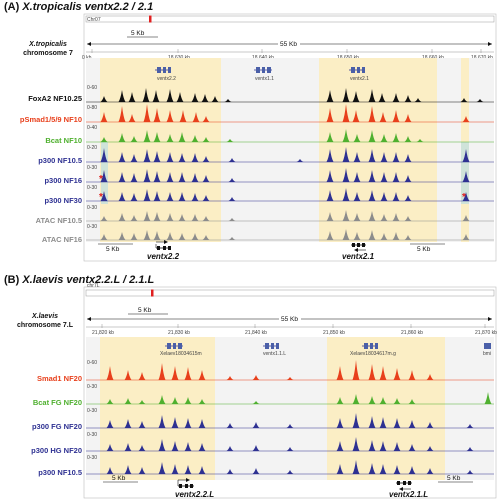 The width and height of the screenshot is (499, 500). I want to click on gene-name-ventx2-1-L: ventx2.1.L, so click(408, 494).